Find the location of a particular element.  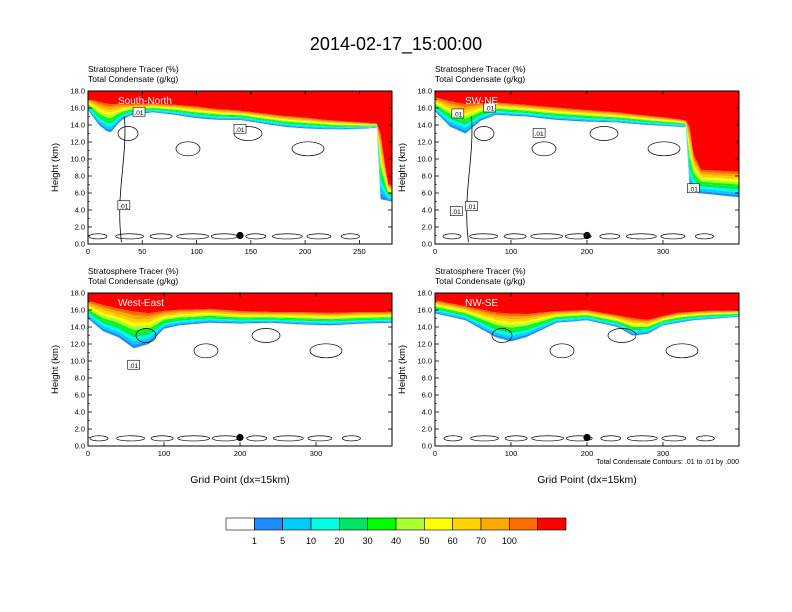

colorbar-label: 5 is located at coordinates (282, 541).